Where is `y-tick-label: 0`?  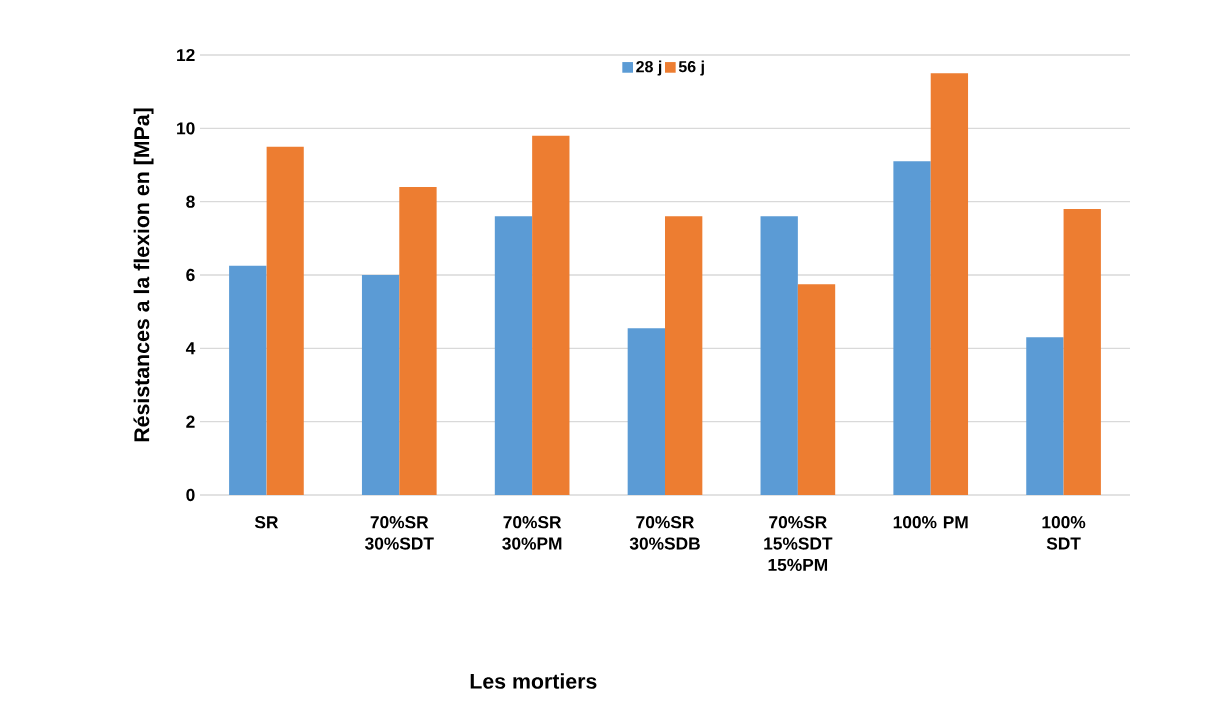
y-tick-label: 0 is located at coordinates (190, 495).